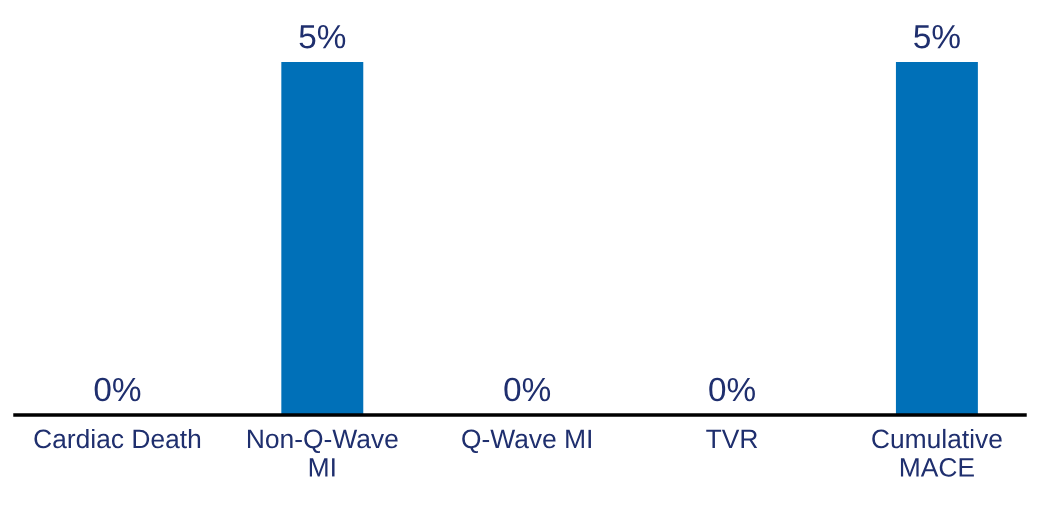 The width and height of the screenshot is (1041, 505). I want to click on x-tick-label: TVR, so click(732, 439).